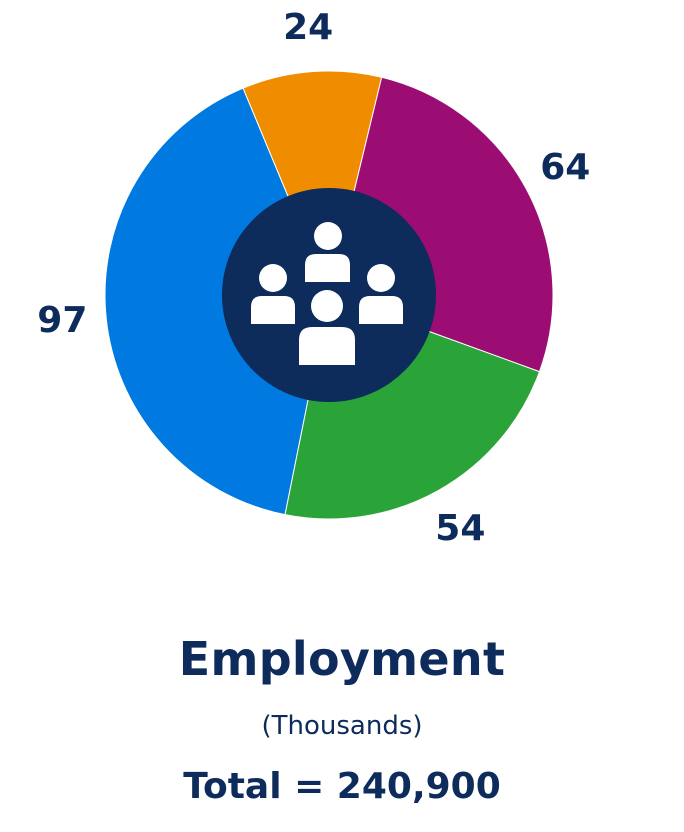  What do you see at coordinates (62, 321) in the screenshot?
I see `slice-label-blue: 97` at bounding box center [62, 321].